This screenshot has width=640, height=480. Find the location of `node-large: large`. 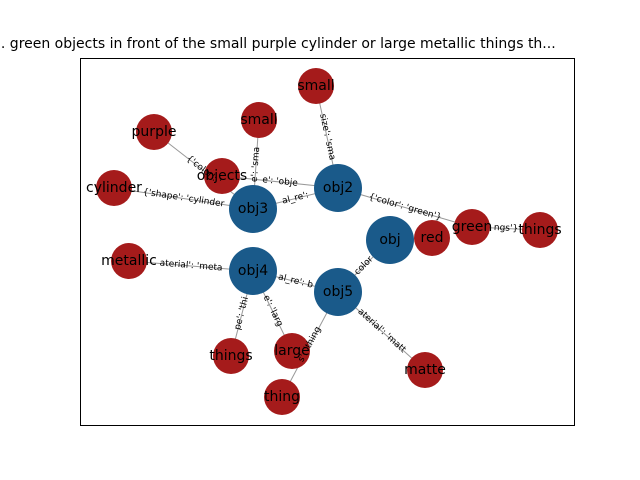

node-large: large is located at coordinates (292, 351).